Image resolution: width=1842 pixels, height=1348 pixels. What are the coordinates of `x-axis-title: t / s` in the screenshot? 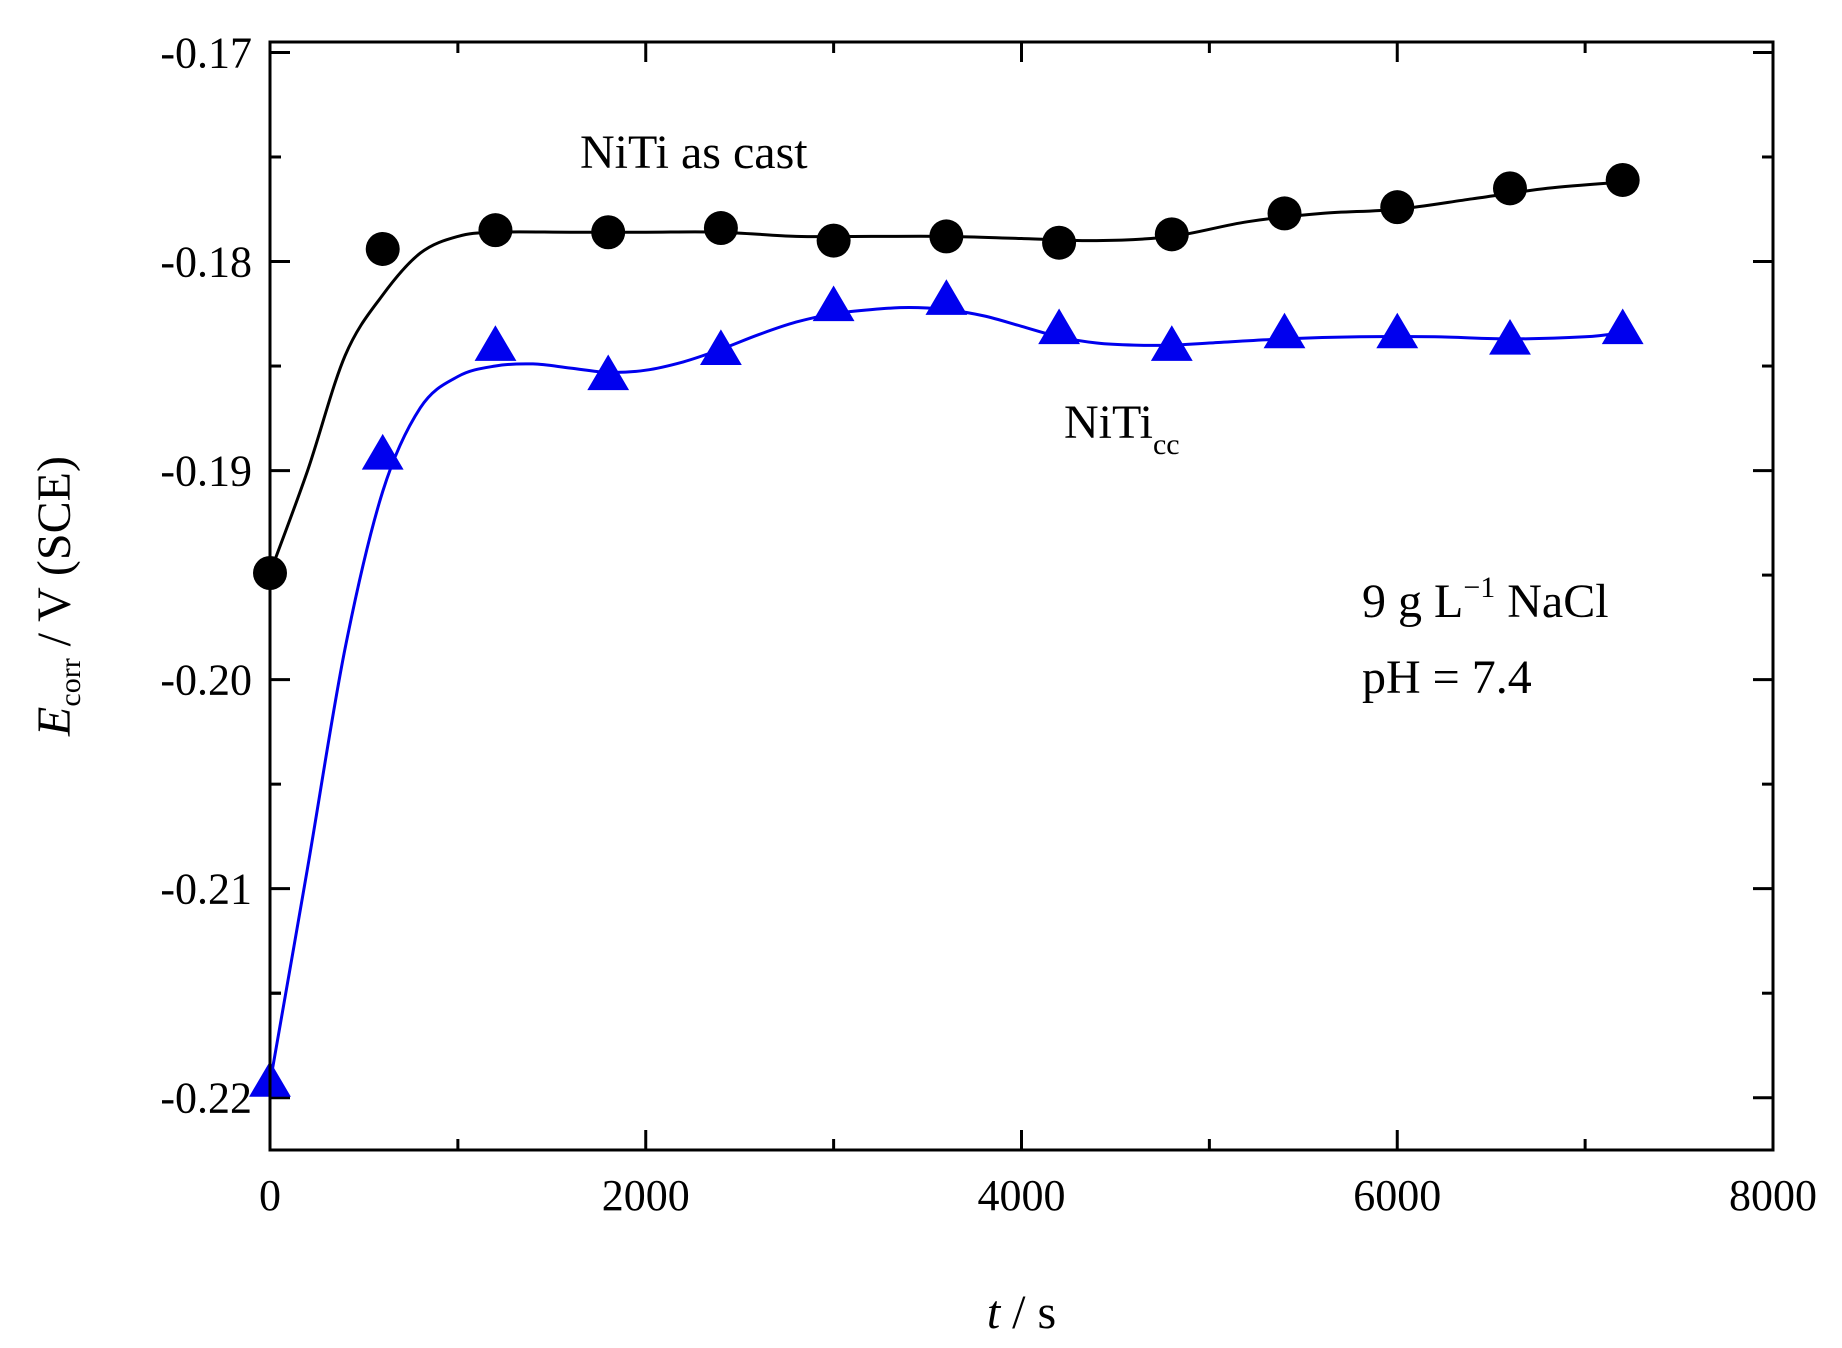 It's located at (1021, 1312).